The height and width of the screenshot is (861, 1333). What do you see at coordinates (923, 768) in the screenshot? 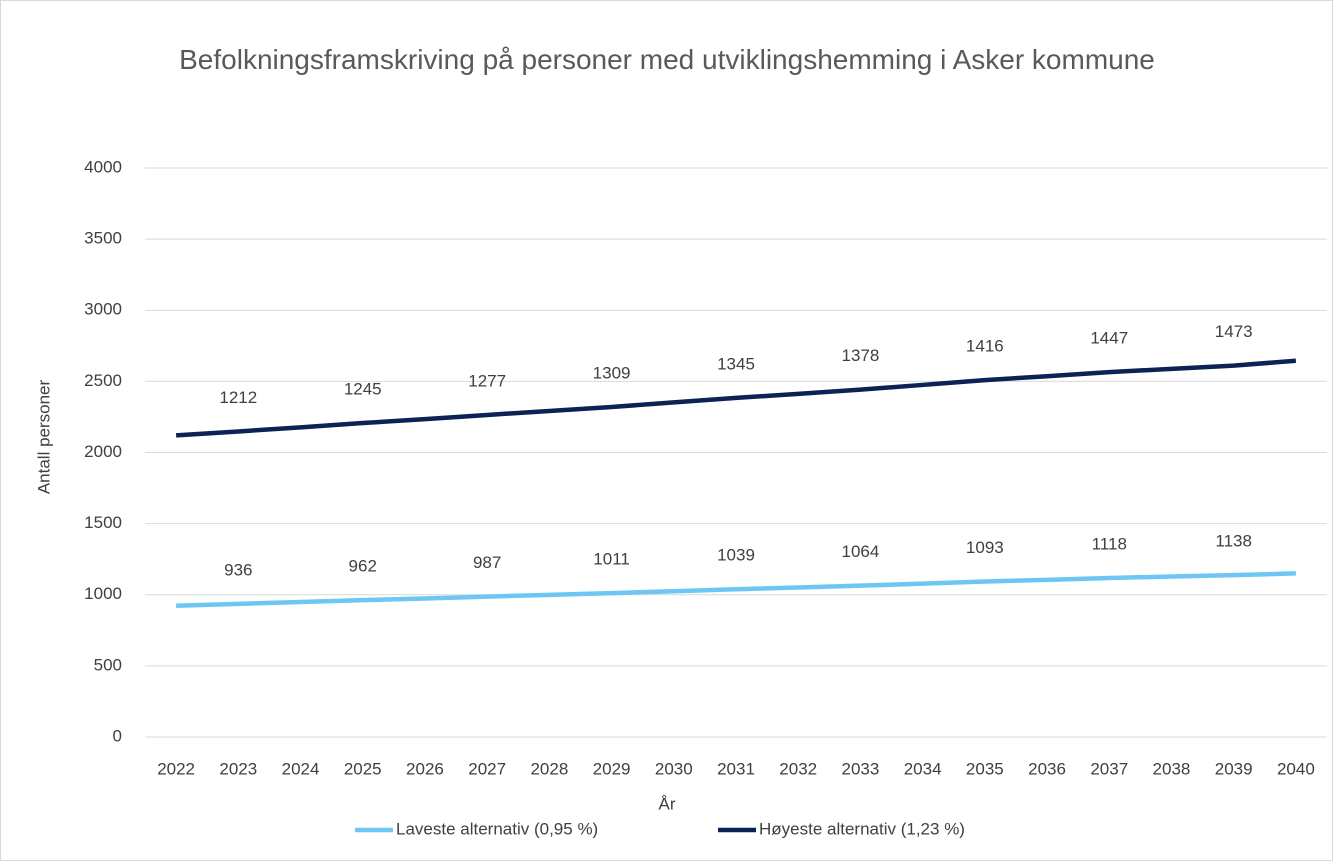
I see `x-tick-label: 2034` at bounding box center [923, 768].